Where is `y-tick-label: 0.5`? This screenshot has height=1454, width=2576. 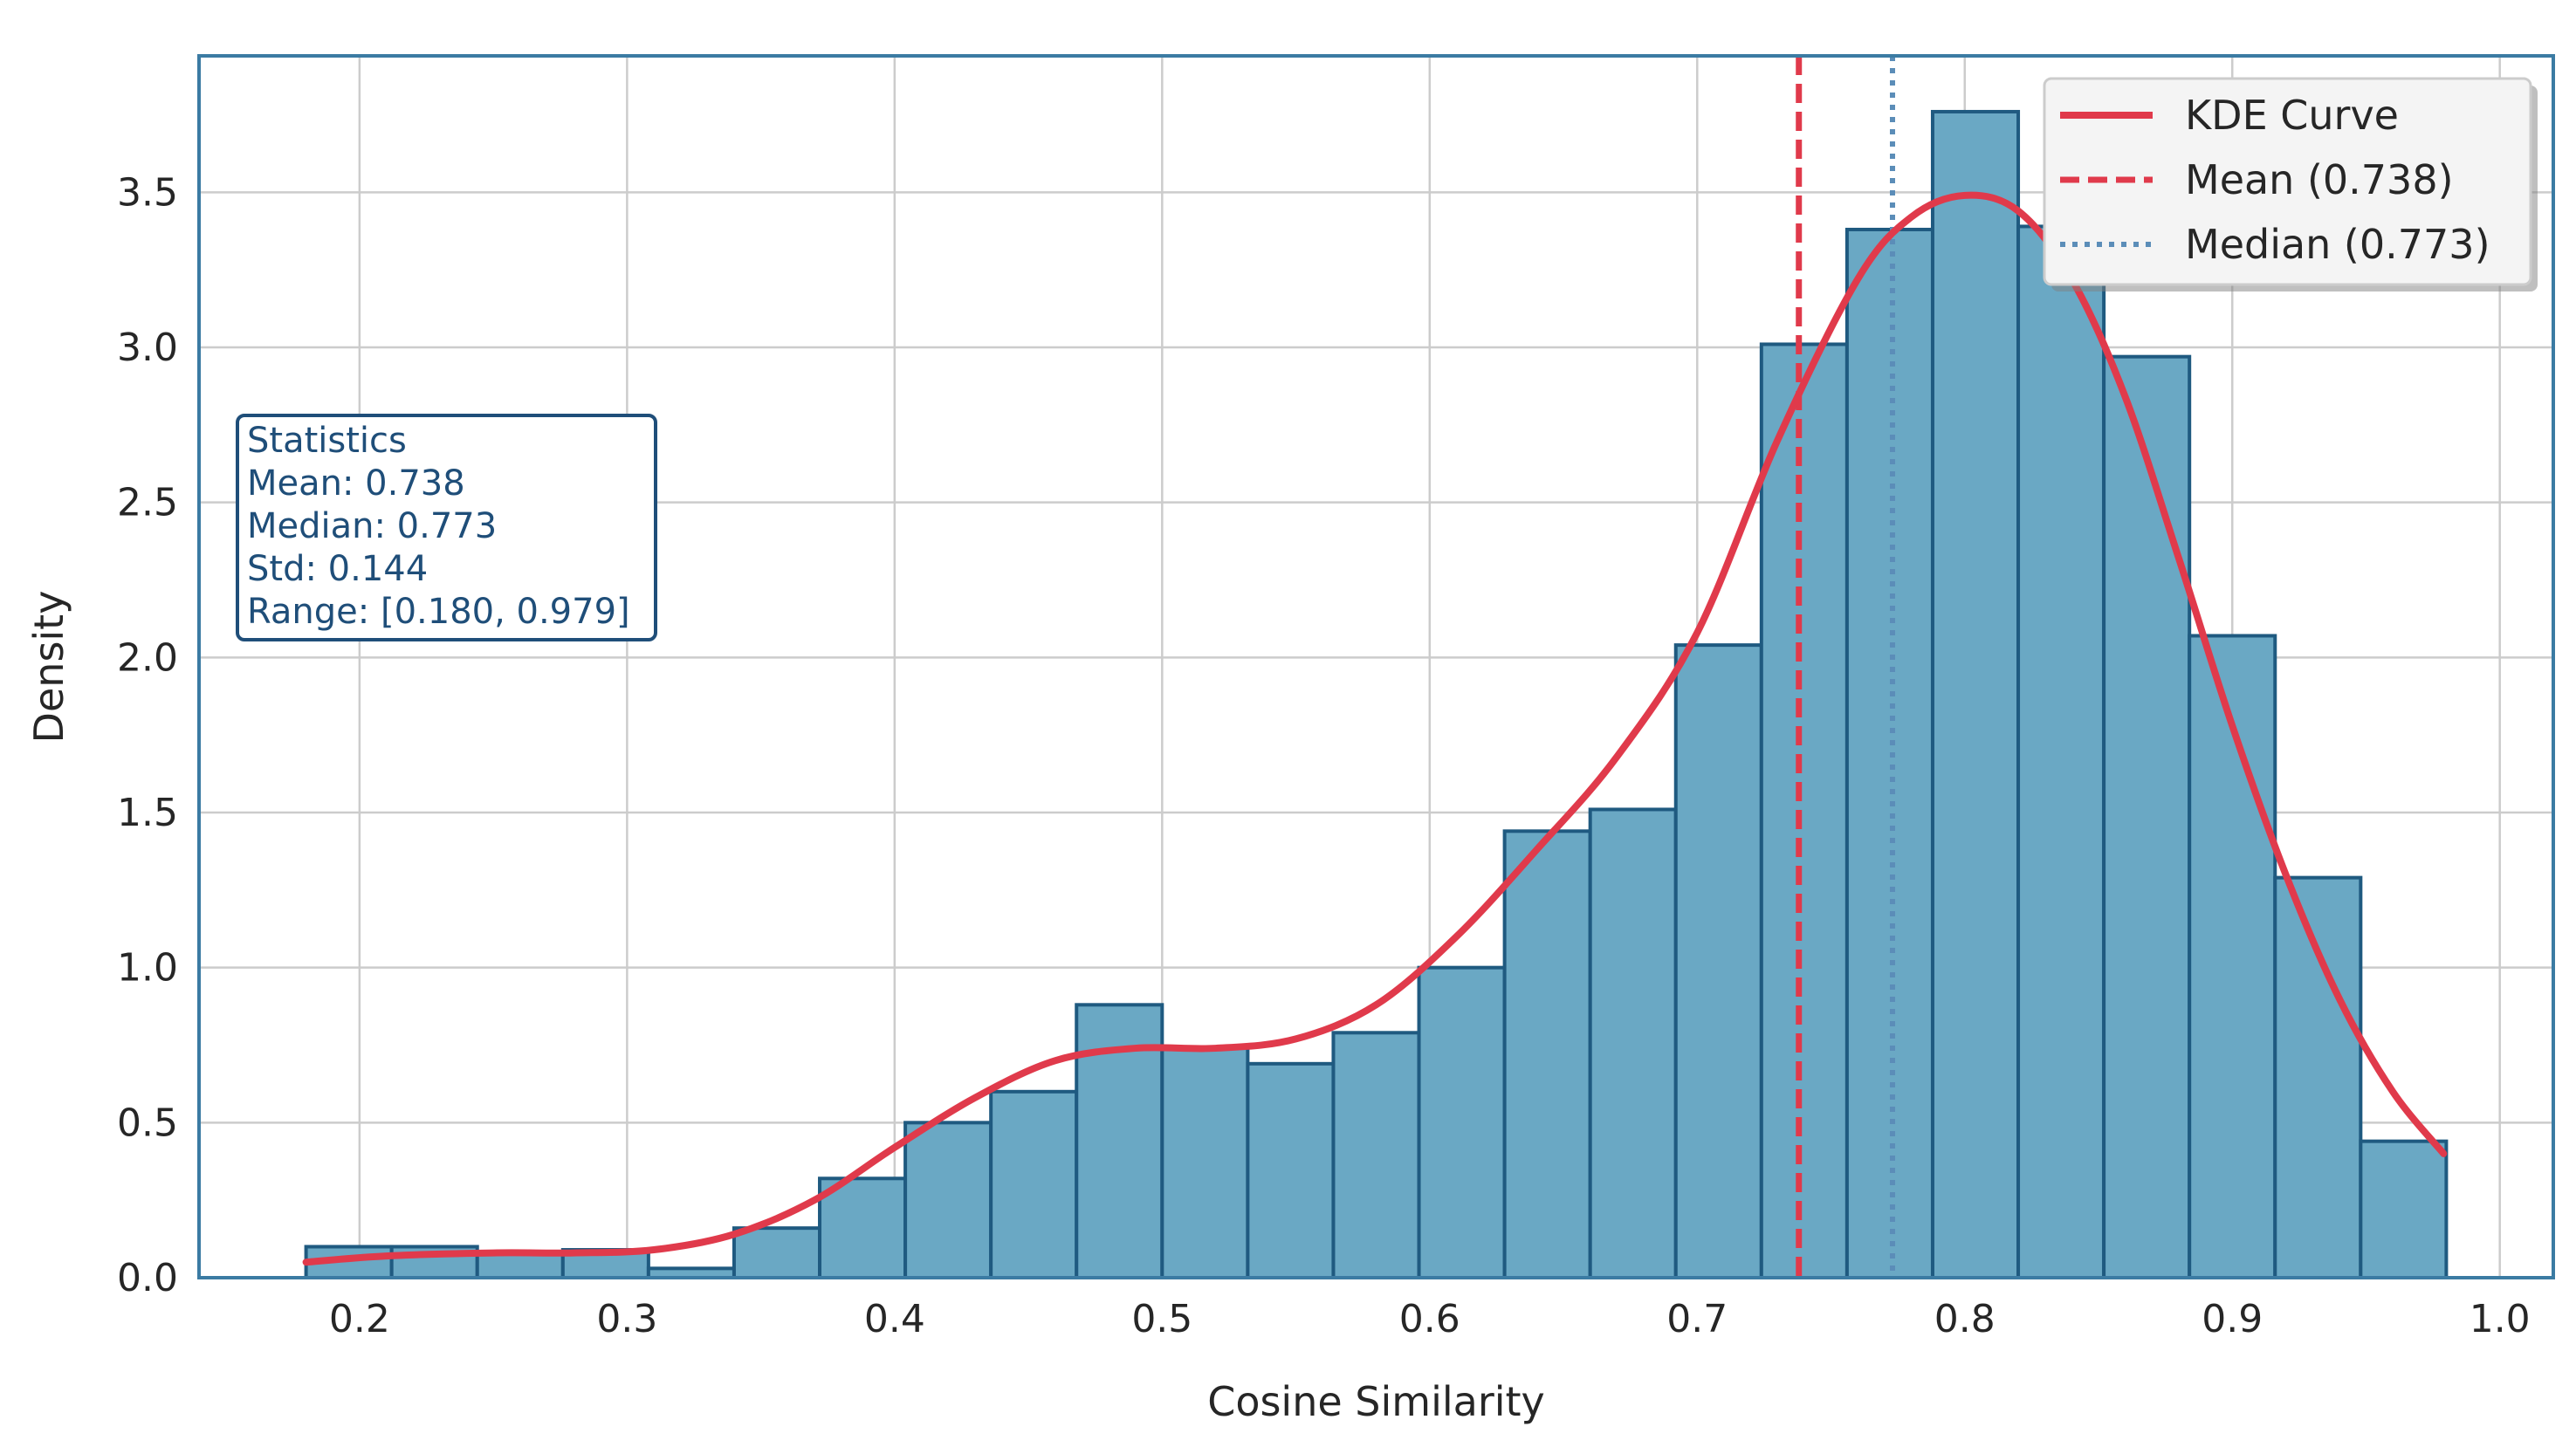
y-tick-label: 0.5 is located at coordinates (147, 1123).